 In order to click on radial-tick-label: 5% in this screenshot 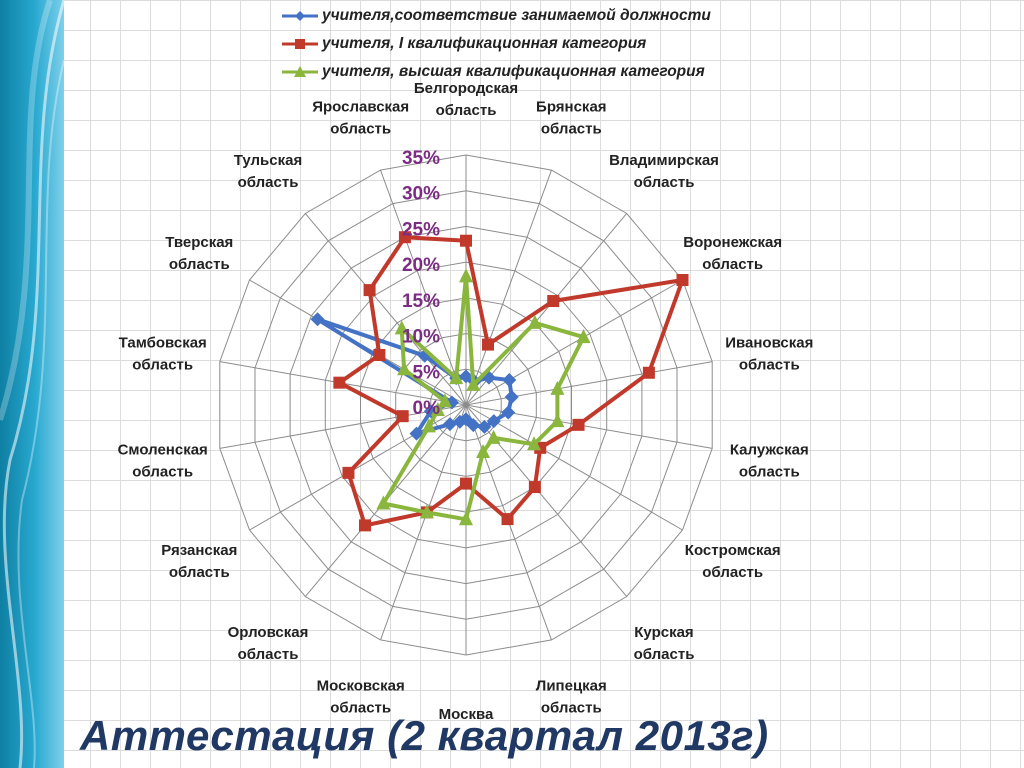, I will do `click(427, 372)`.